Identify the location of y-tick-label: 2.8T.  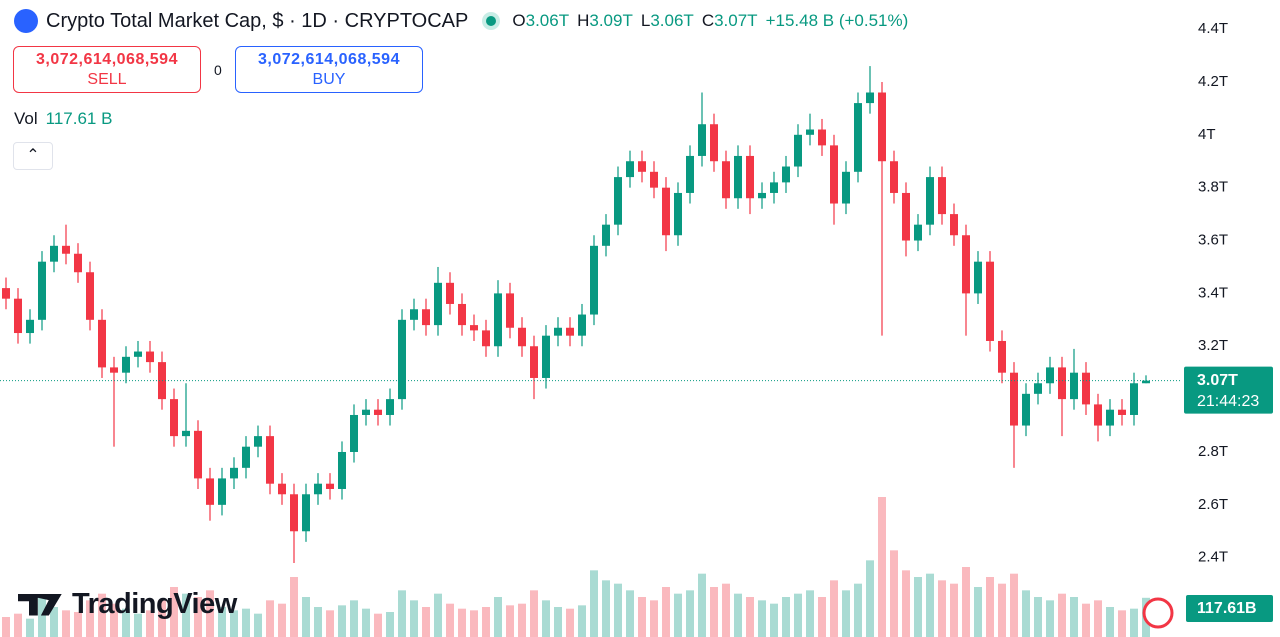
(1213, 451).